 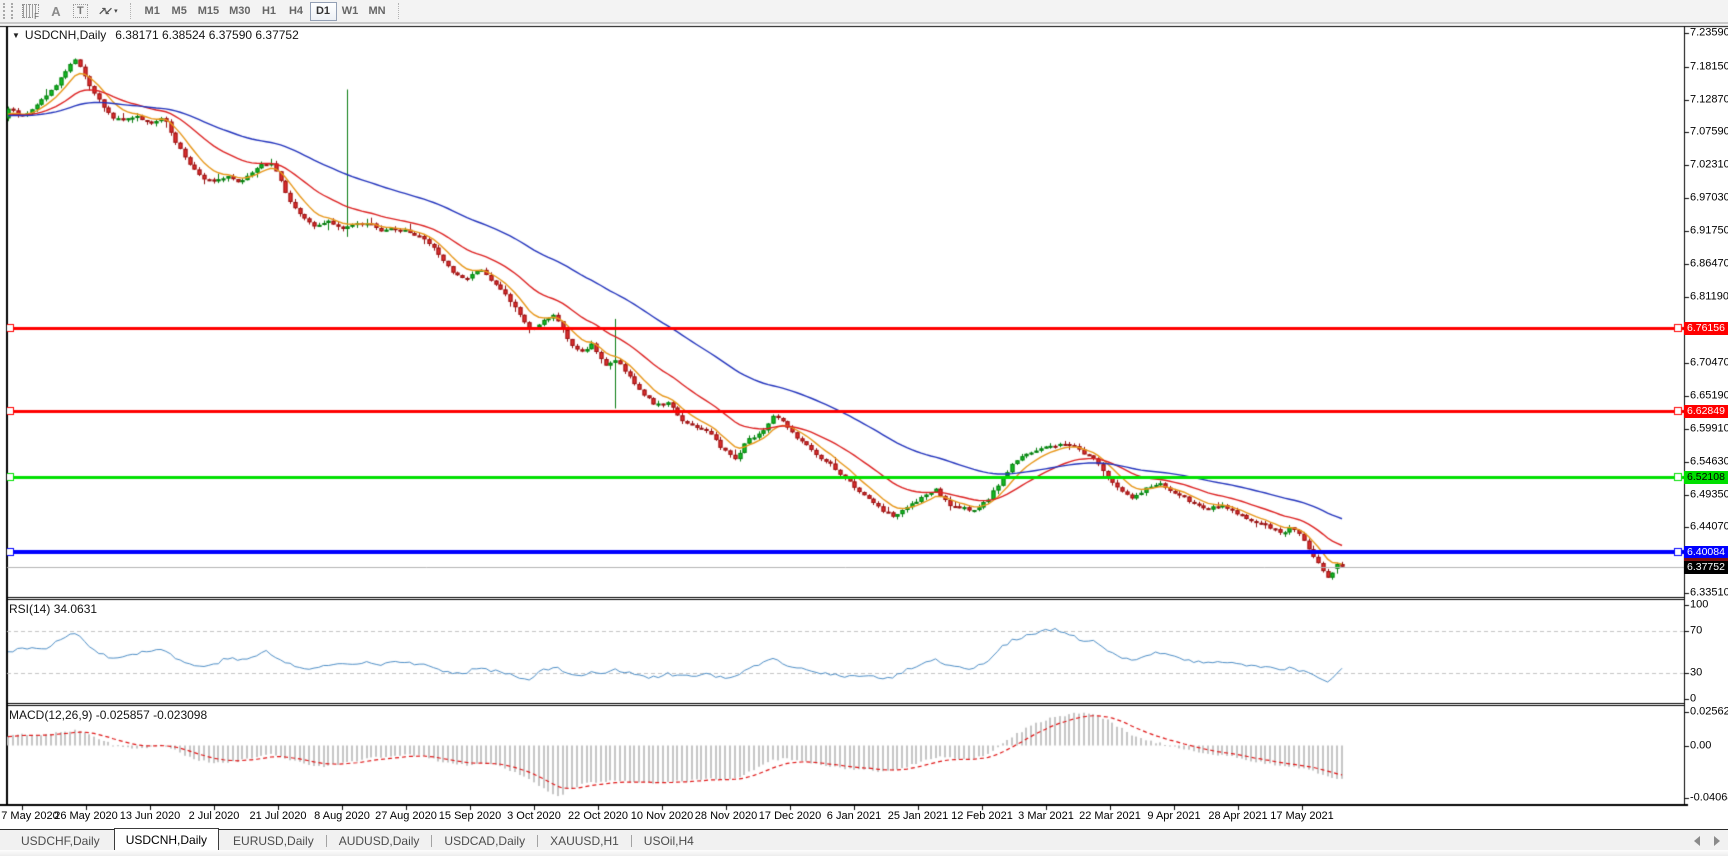 I want to click on price-tick-label: 7.23590, so click(x=1709, y=32).